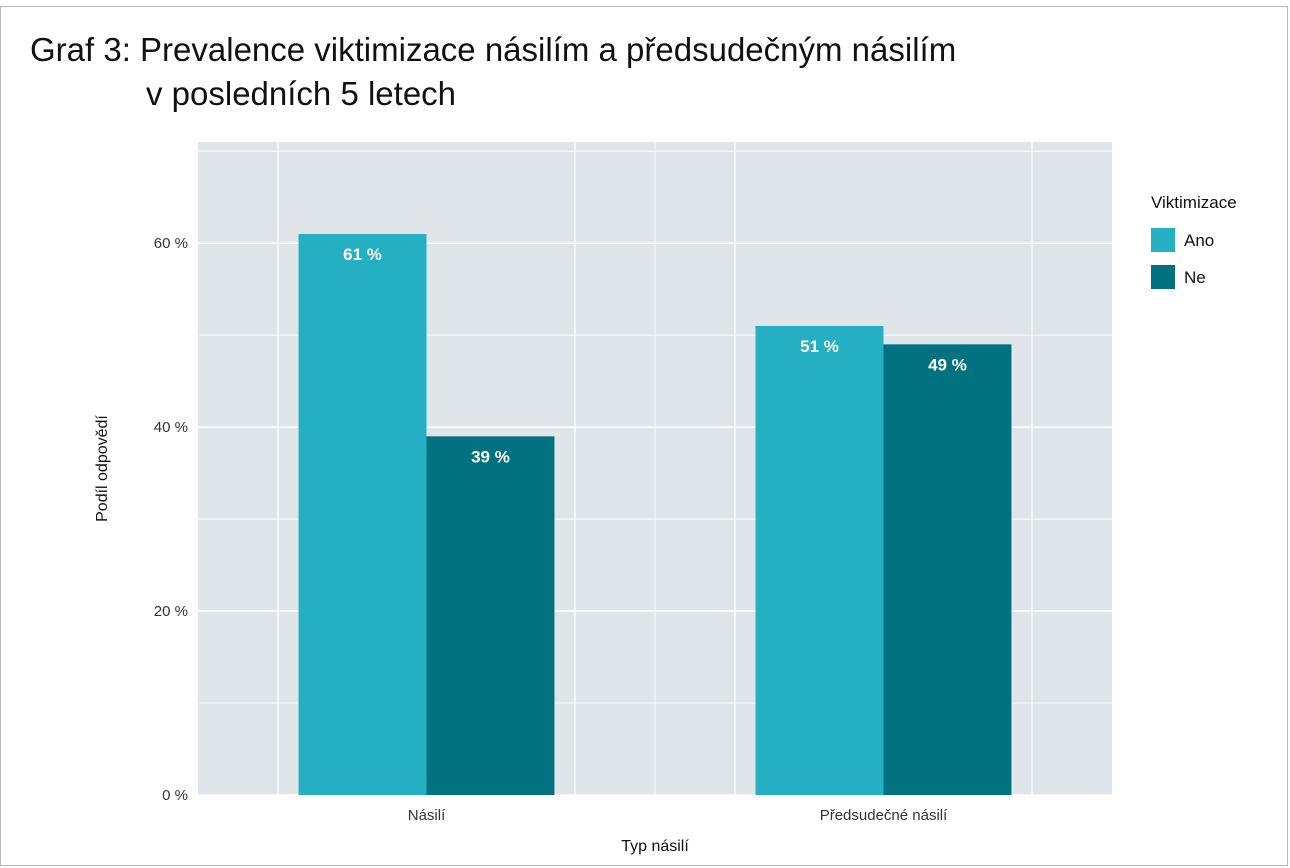 The height and width of the screenshot is (868, 1290). Describe the element at coordinates (102, 468) in the screenshot. I see `y-axis-title: Podíl odpovědí` at that location.